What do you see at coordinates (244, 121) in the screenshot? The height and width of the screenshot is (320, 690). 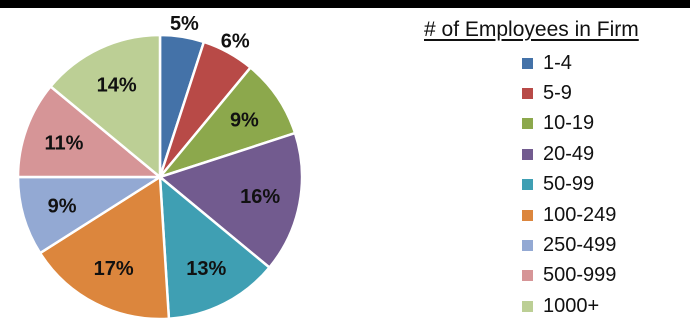 I see `slice-value-label-10-19: 9%` at bounding box center [244, 121].